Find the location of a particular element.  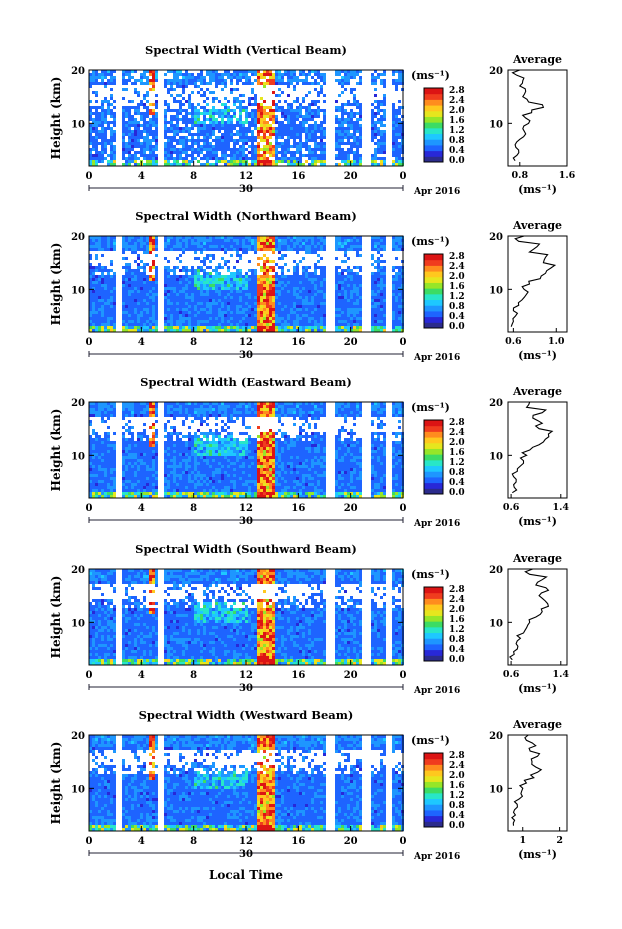

panel-title: Spectral Width (Southward Beam) is located at coordinates (246, 549).